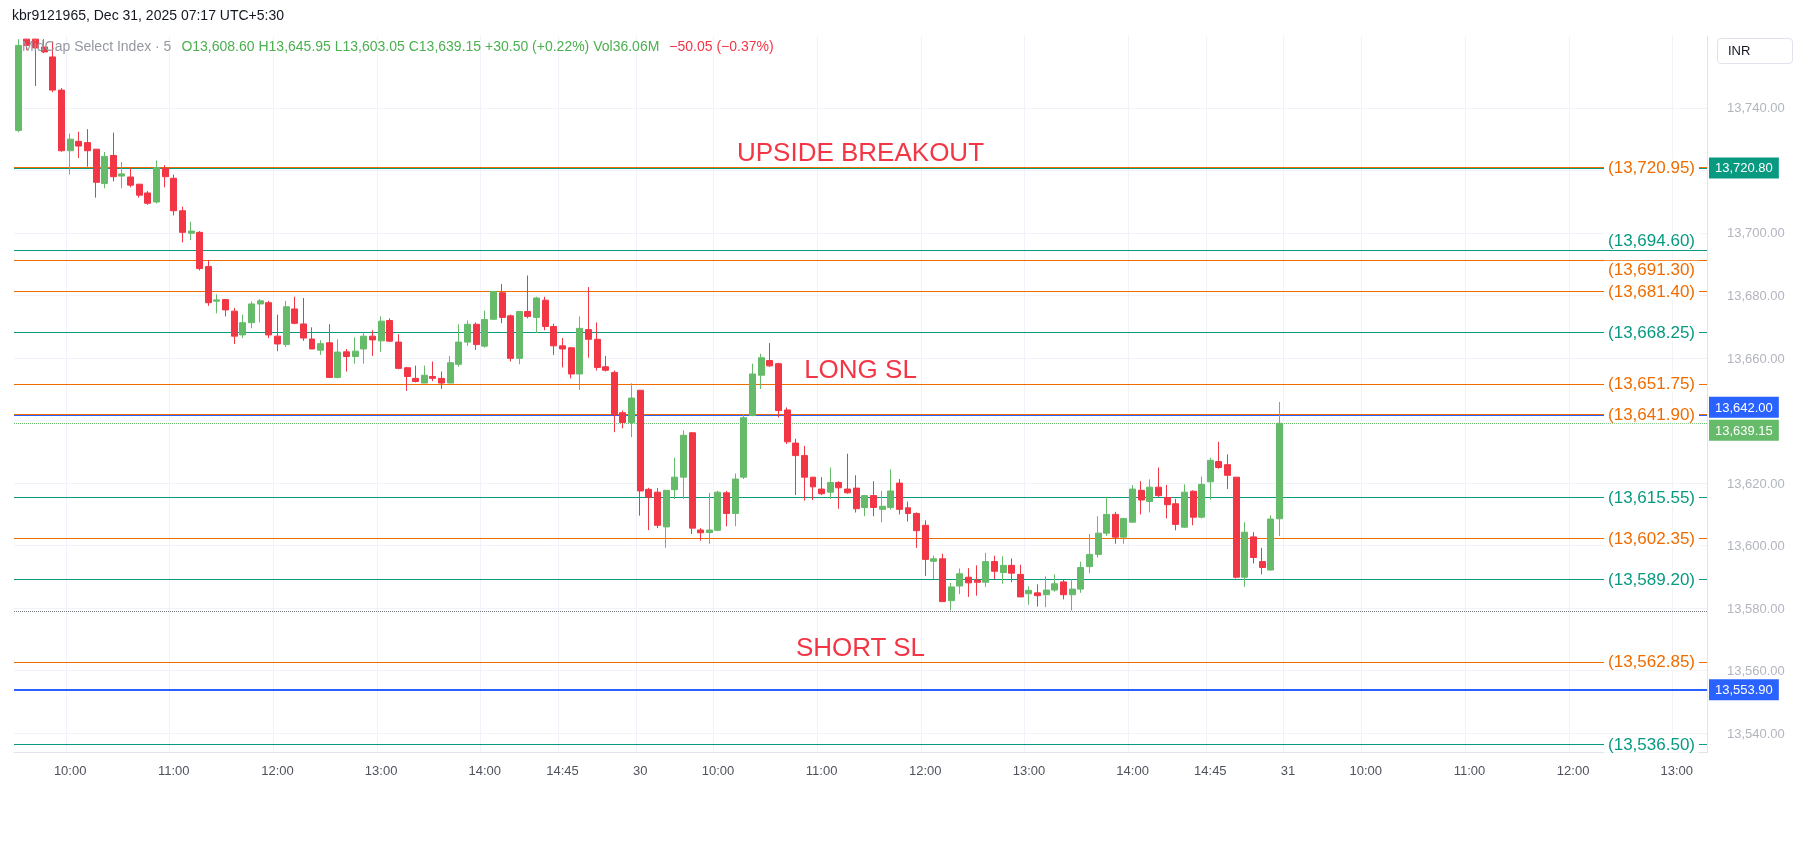 The image size is (1815, 868). Describe the element at coordinates (1651, 744) in the screenshot. I see `ref-line-label: (13,536.50)` at that location.